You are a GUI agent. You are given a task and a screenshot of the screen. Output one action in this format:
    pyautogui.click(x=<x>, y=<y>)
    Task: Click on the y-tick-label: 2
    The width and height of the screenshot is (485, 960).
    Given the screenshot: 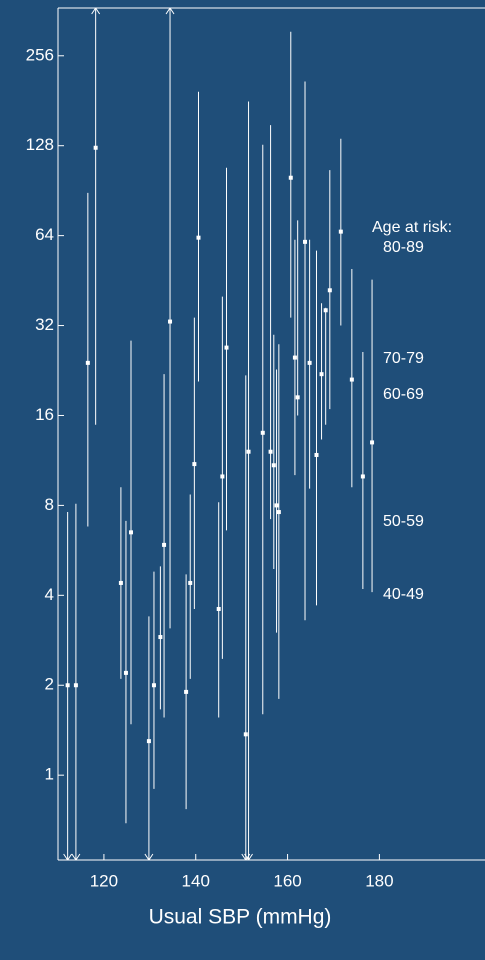 What is the action you would take?
    pyautogui.click(x=49, y=684)
    